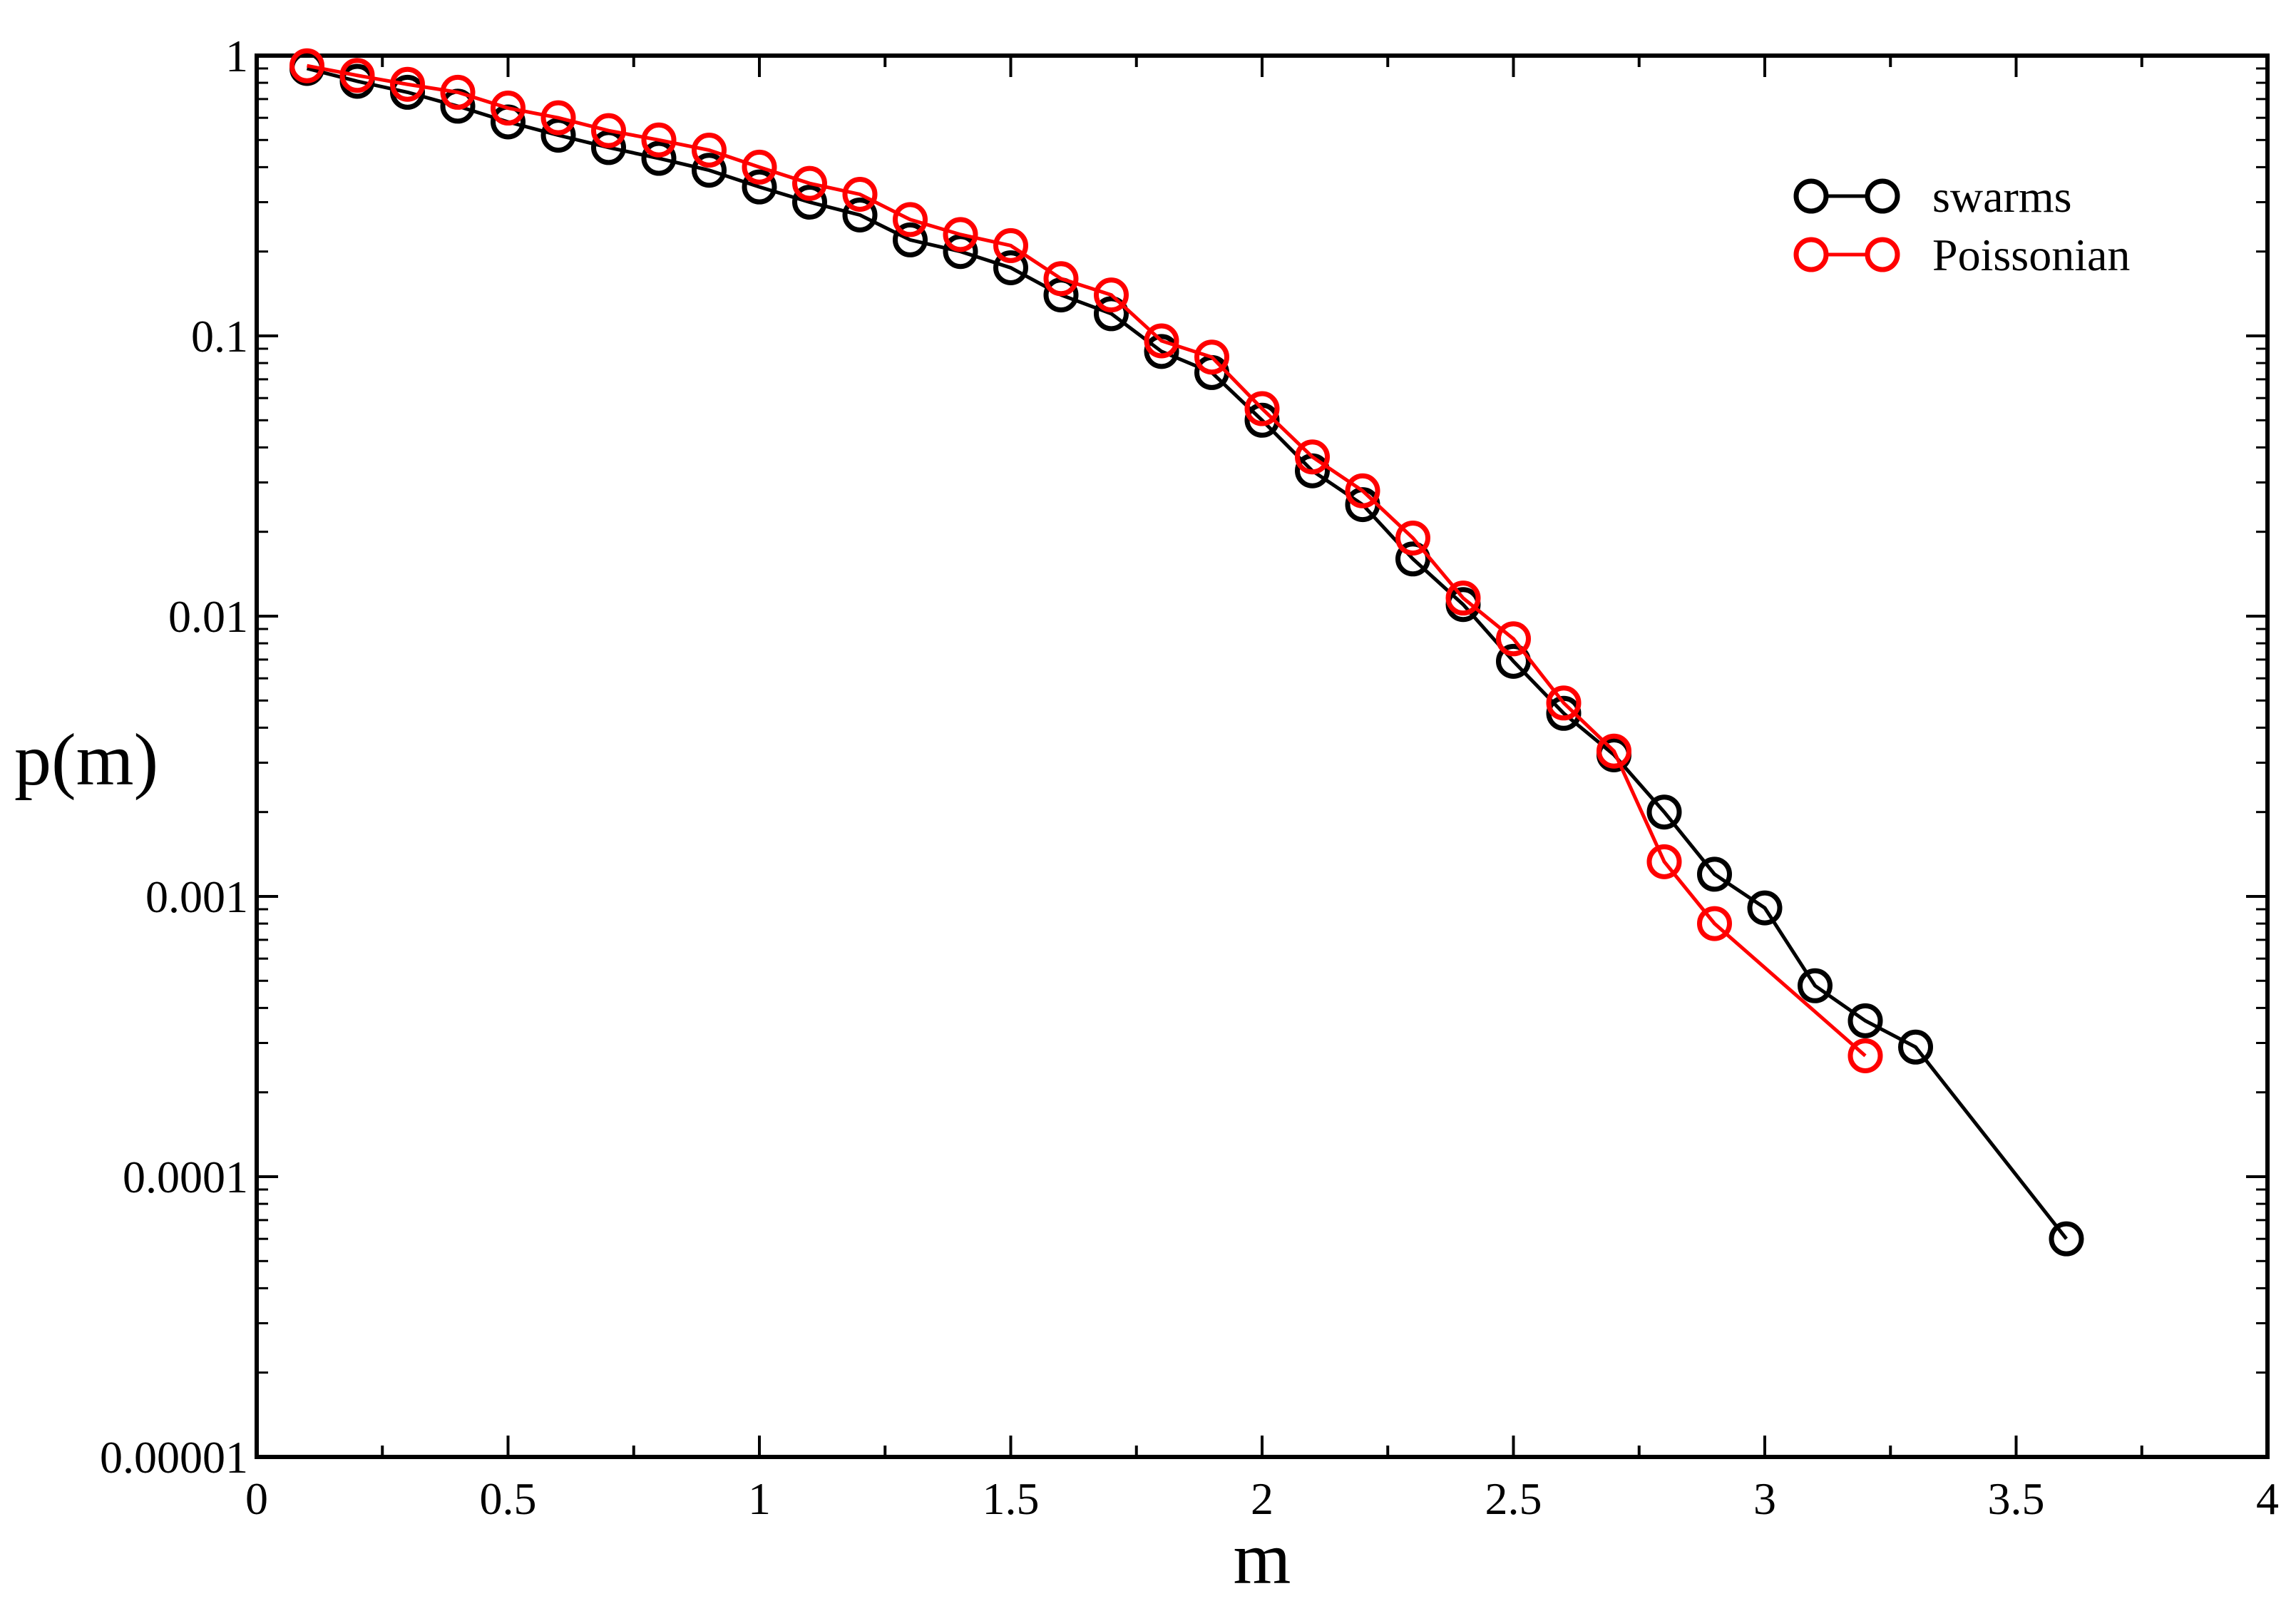 The width and height of the screenshot is (2296, 1601). I want to click on y-tick-label: 1, so click(236, 56).